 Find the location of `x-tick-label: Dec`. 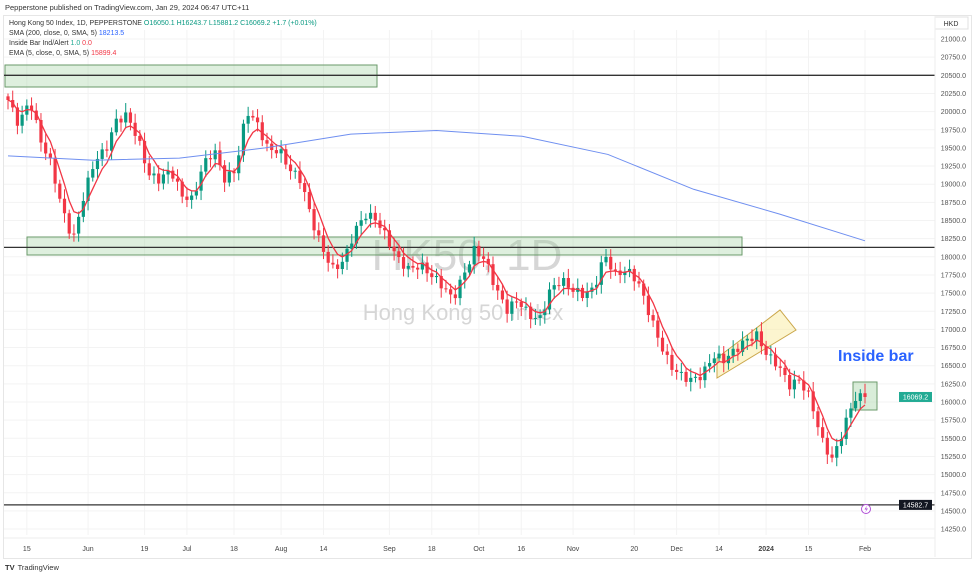

x-tick-label: Dec is located at coordinates (676, 549).